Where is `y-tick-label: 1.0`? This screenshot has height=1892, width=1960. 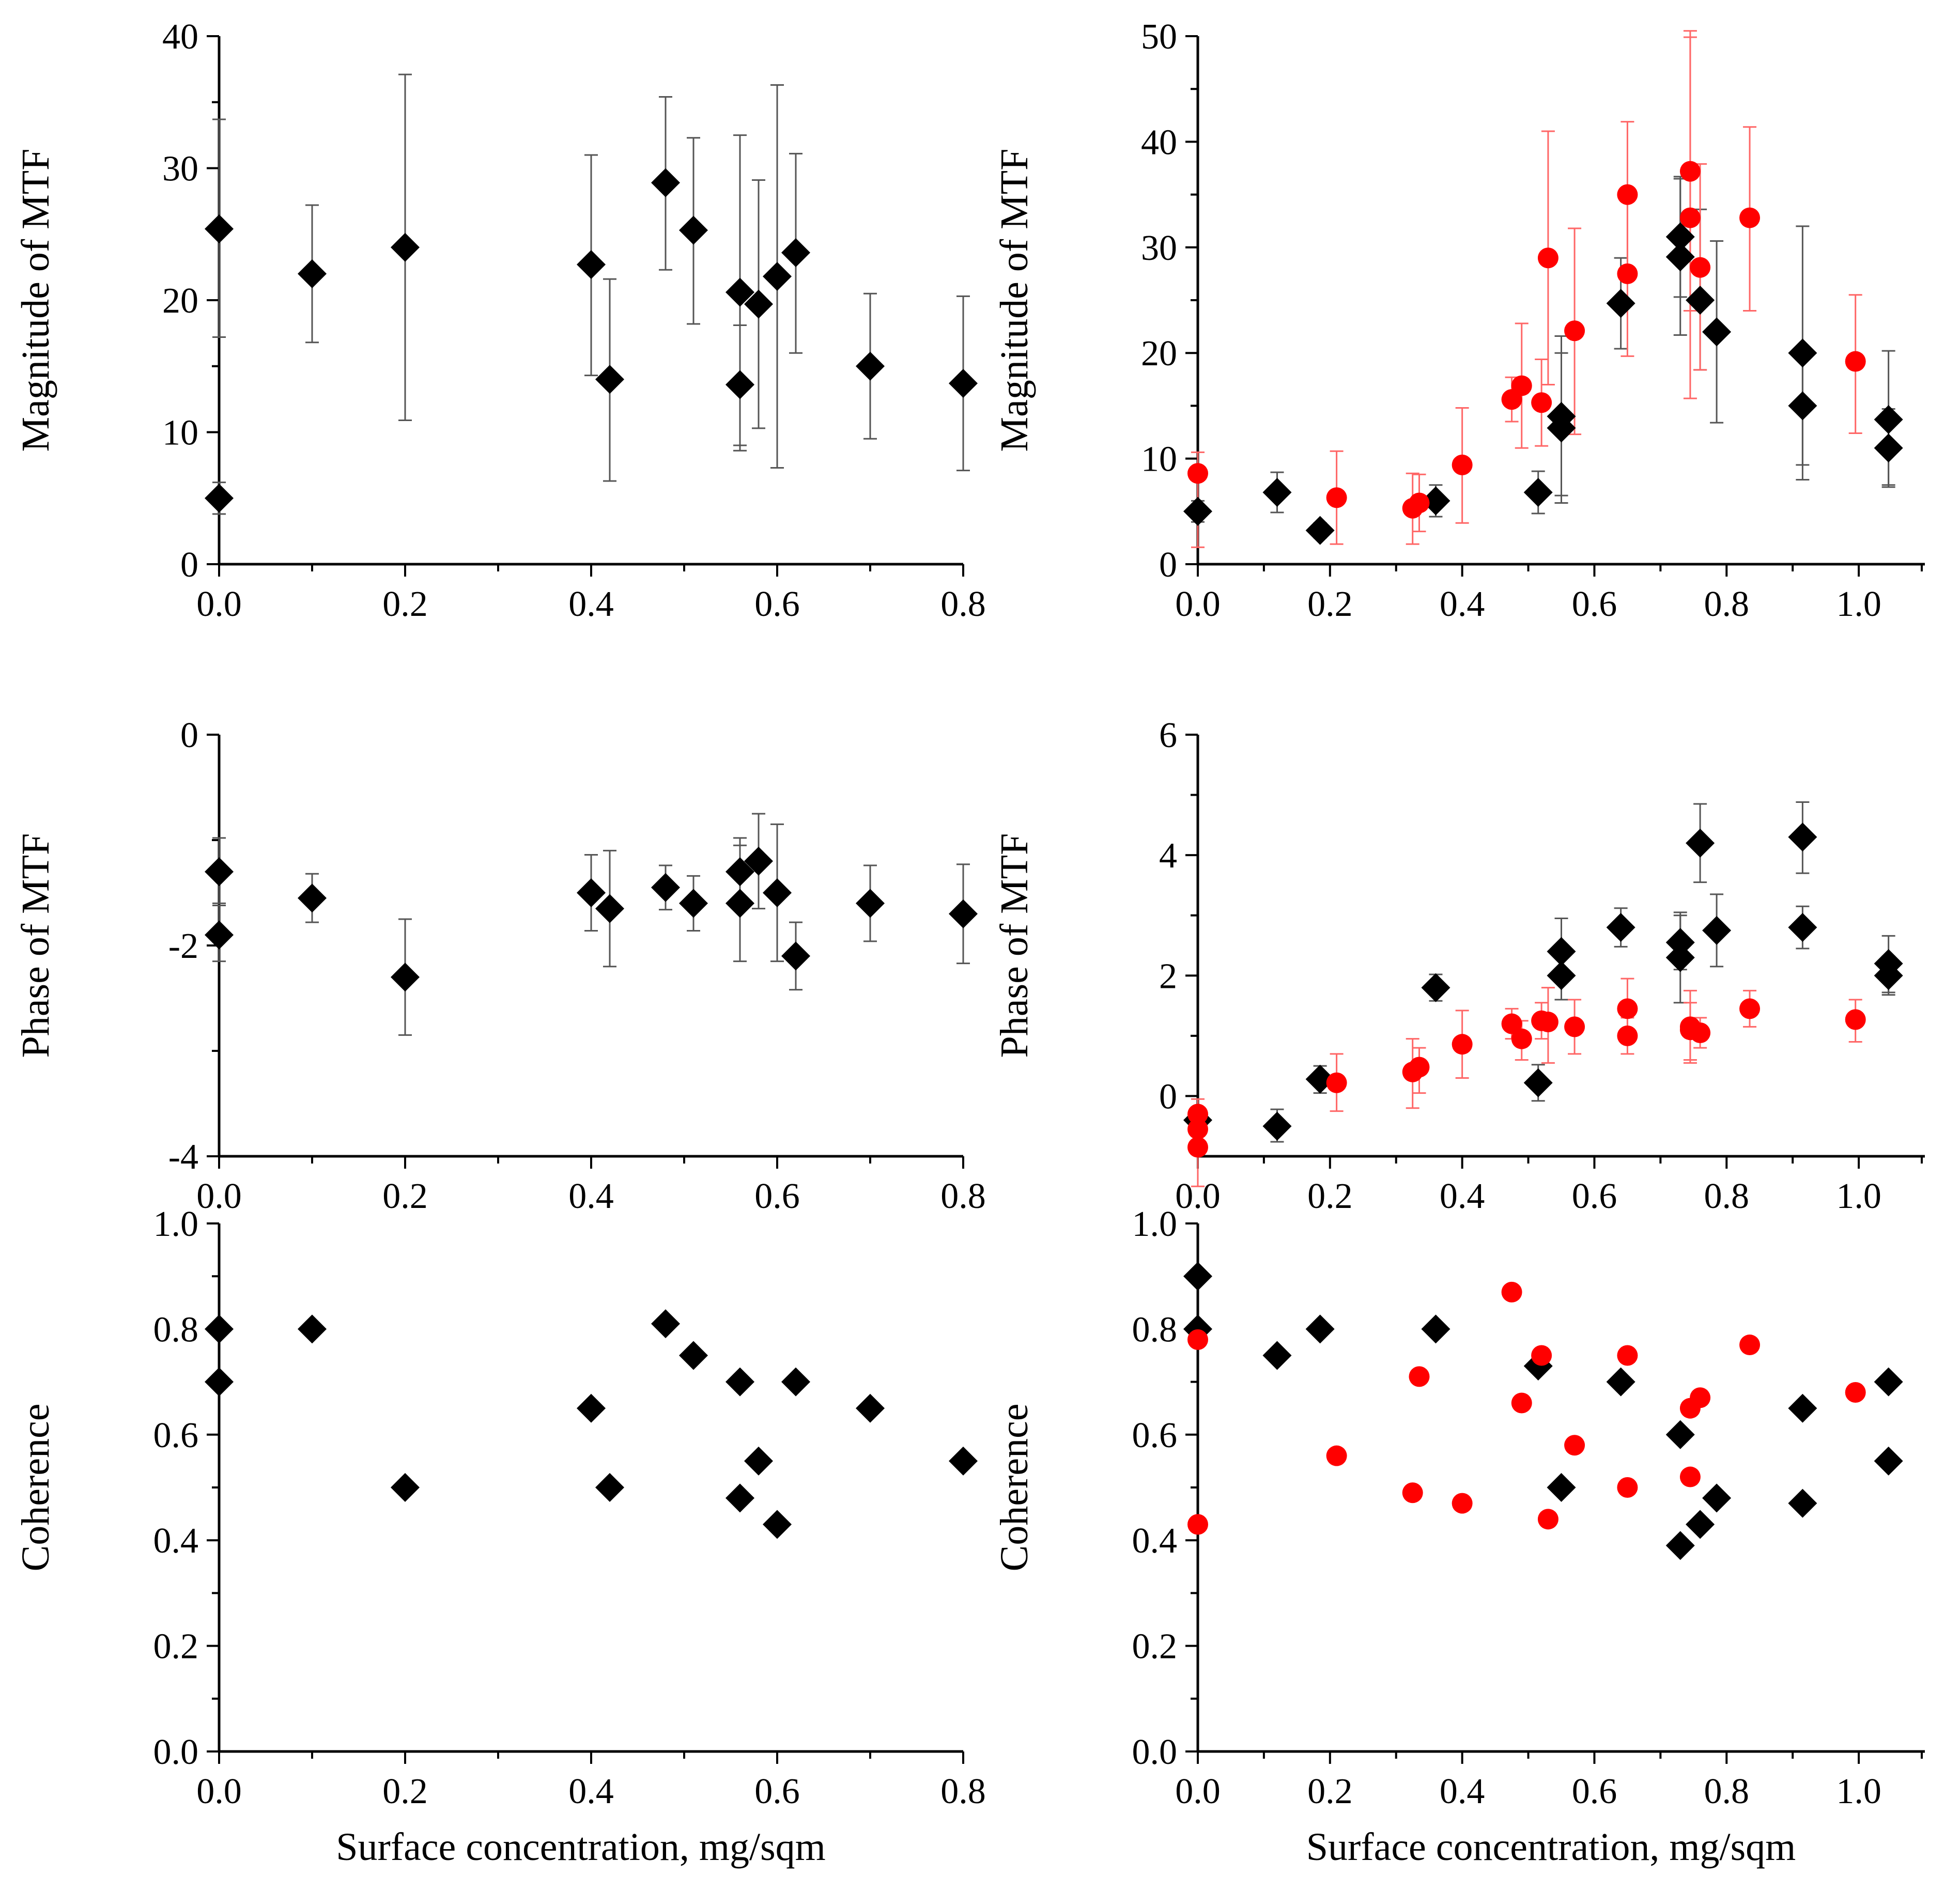 y-tick-label: 1.0 is located at coordinates (176, 1224).